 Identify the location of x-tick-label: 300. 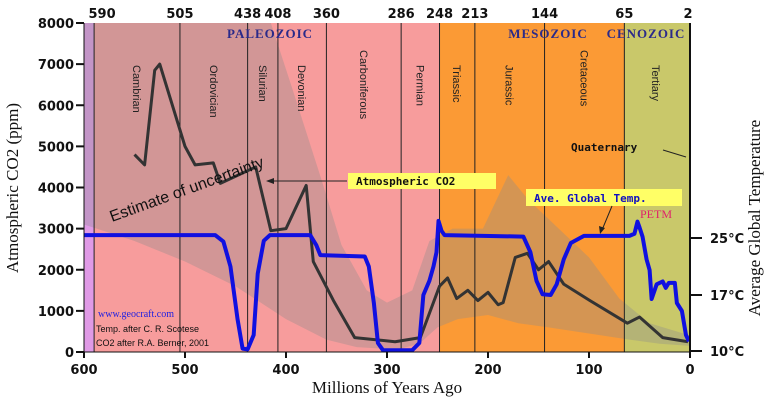
(386, 370).